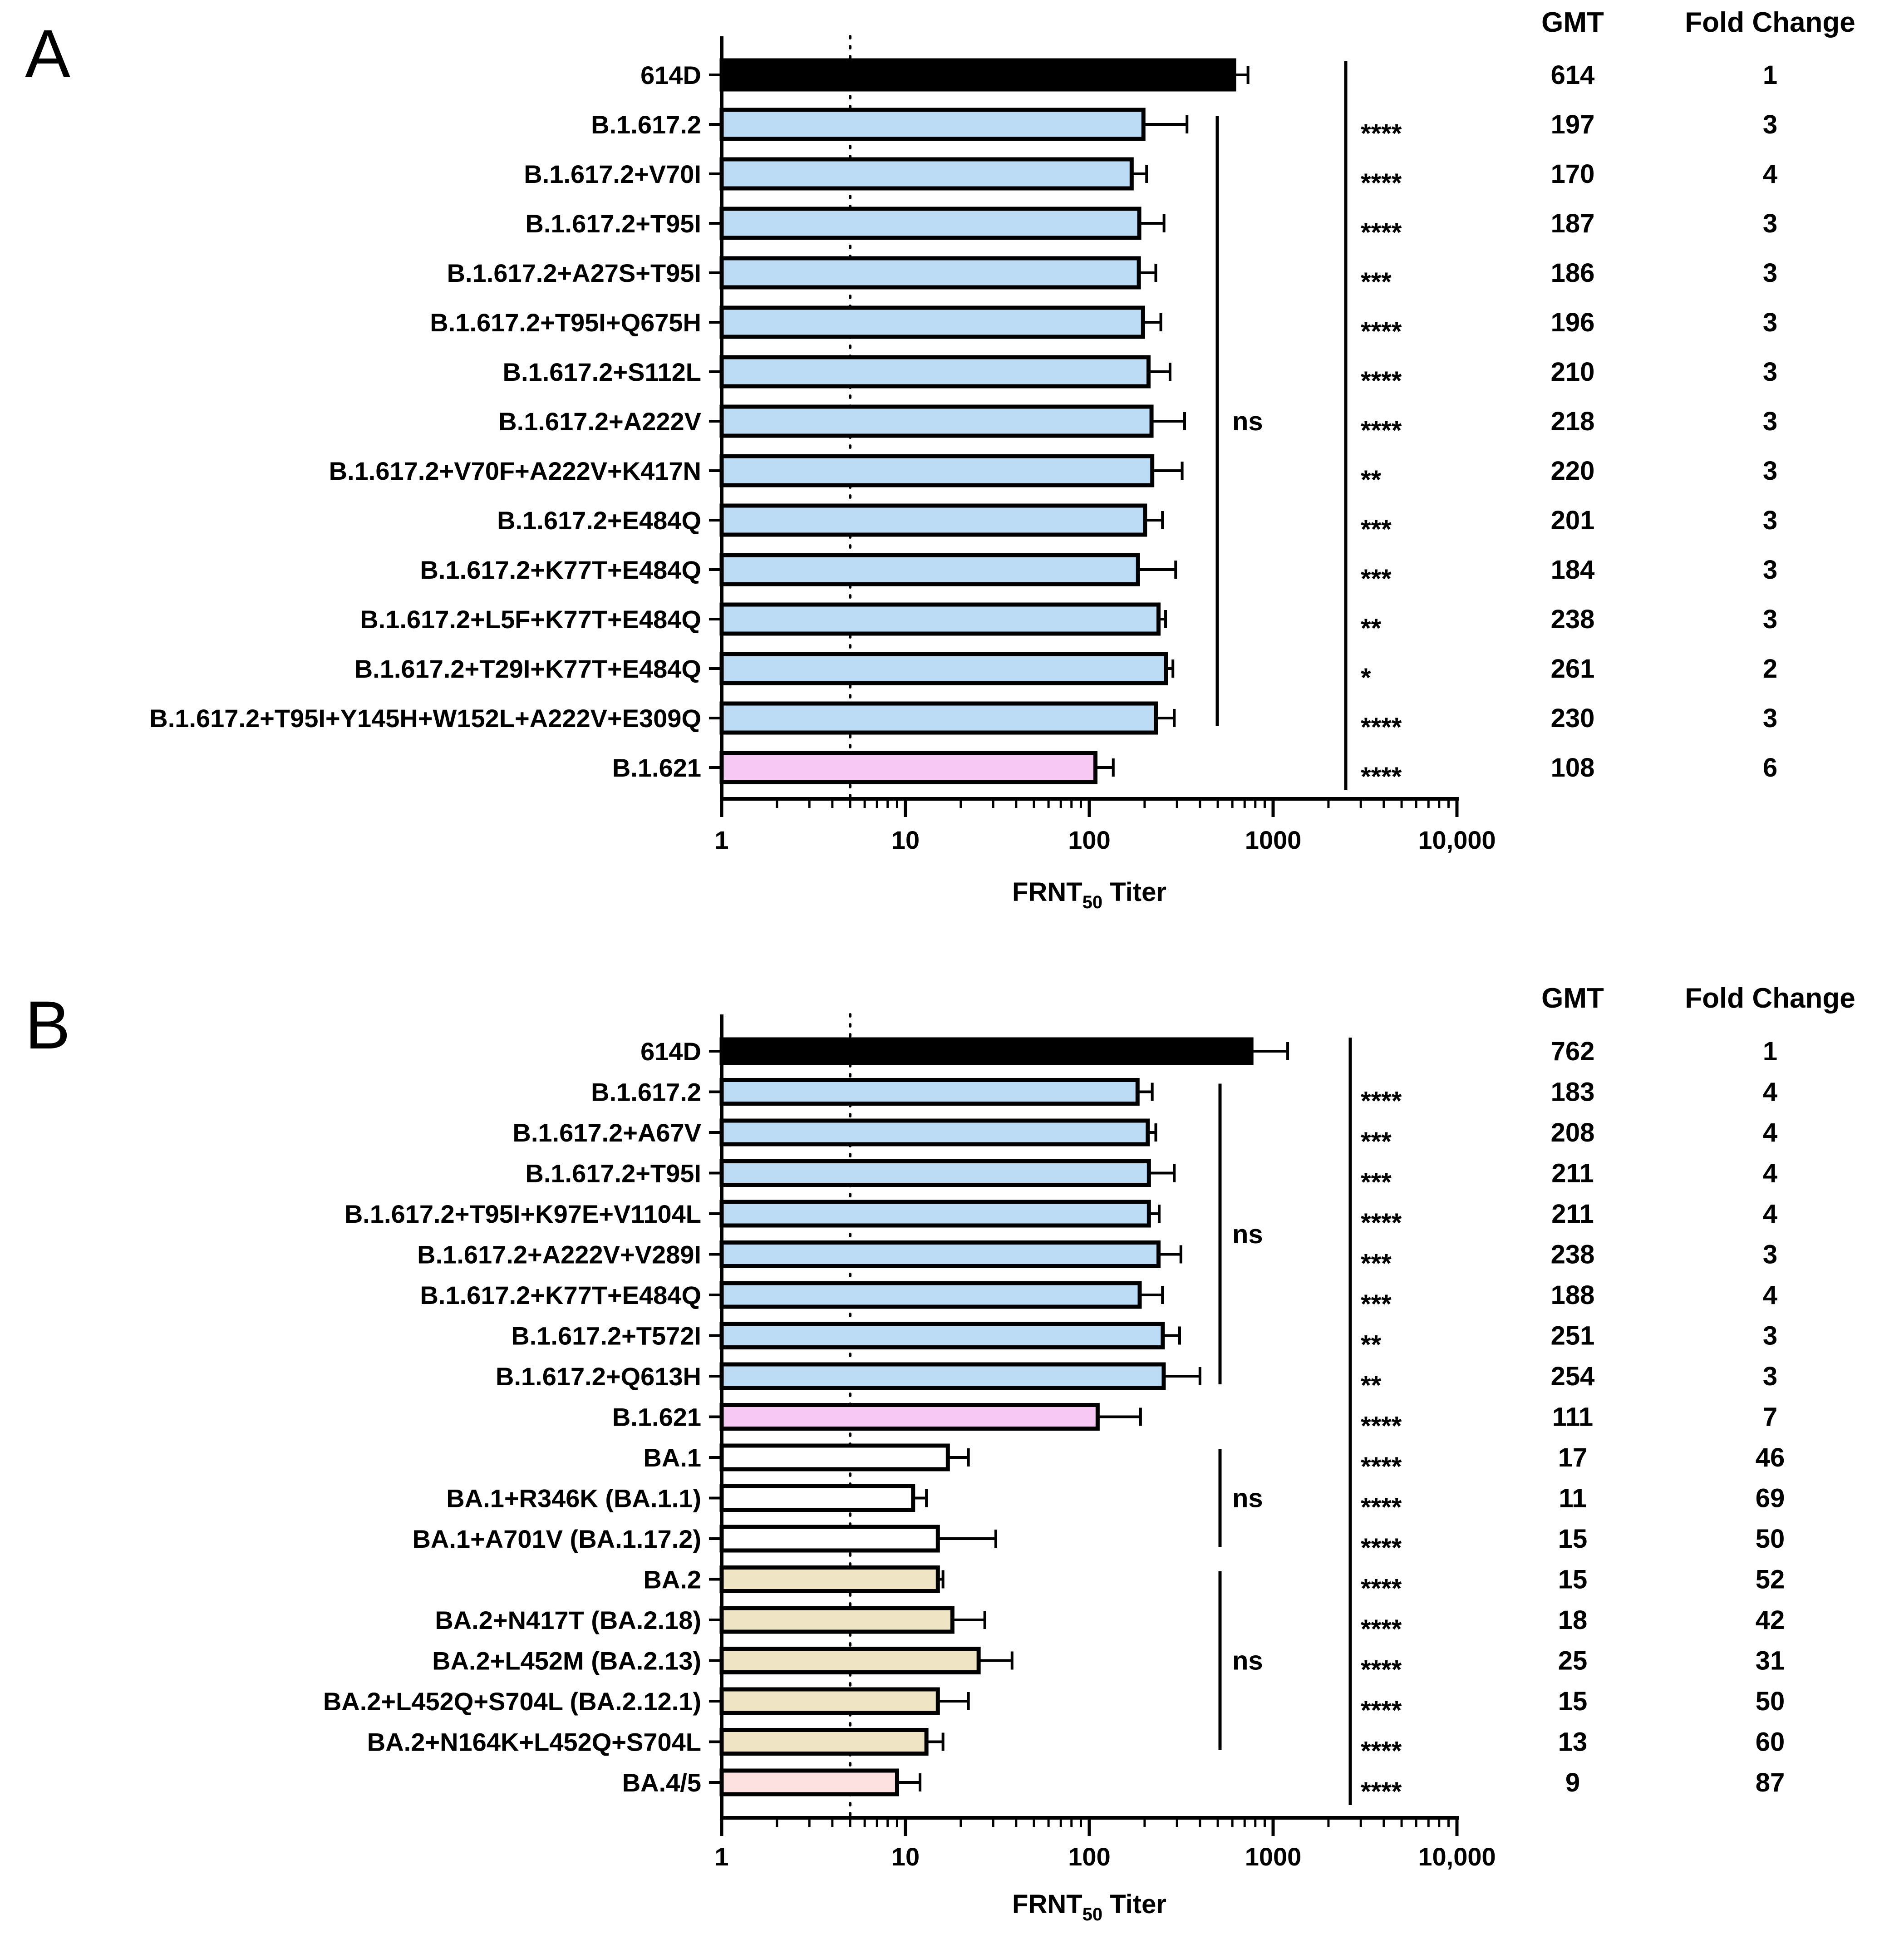  I want to click on x-tick-label: 1000, so click(1273, 1856).